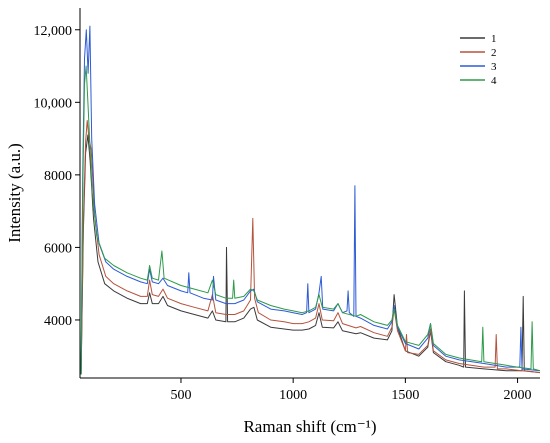 The height and width of the screenshot is (443, 550). I want to click on y-tick-label: 4000, so click(58, 321).